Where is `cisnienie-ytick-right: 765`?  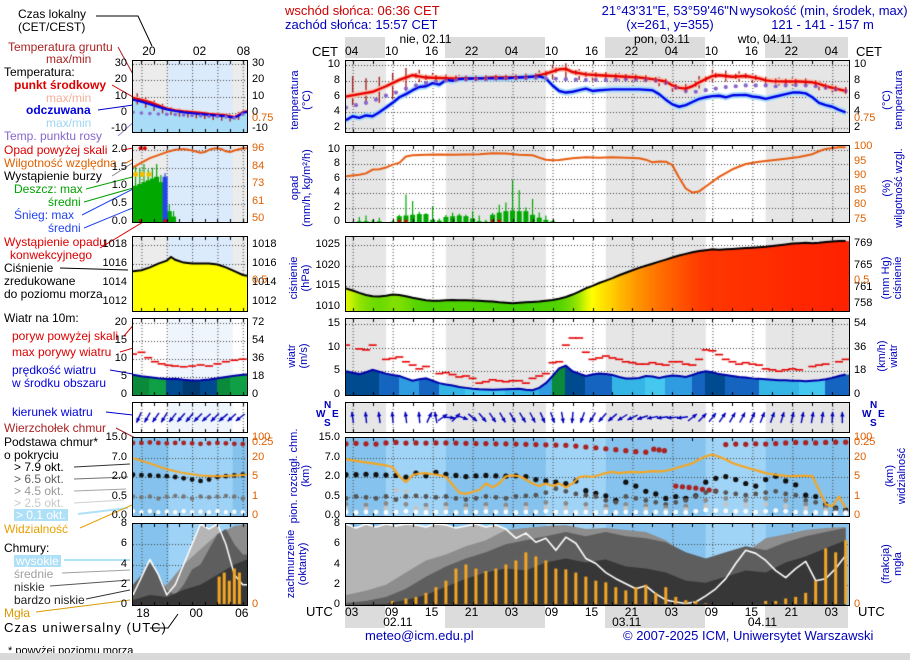
cisnienie-ytick-right: 765 is located at coordinates (863, 265).